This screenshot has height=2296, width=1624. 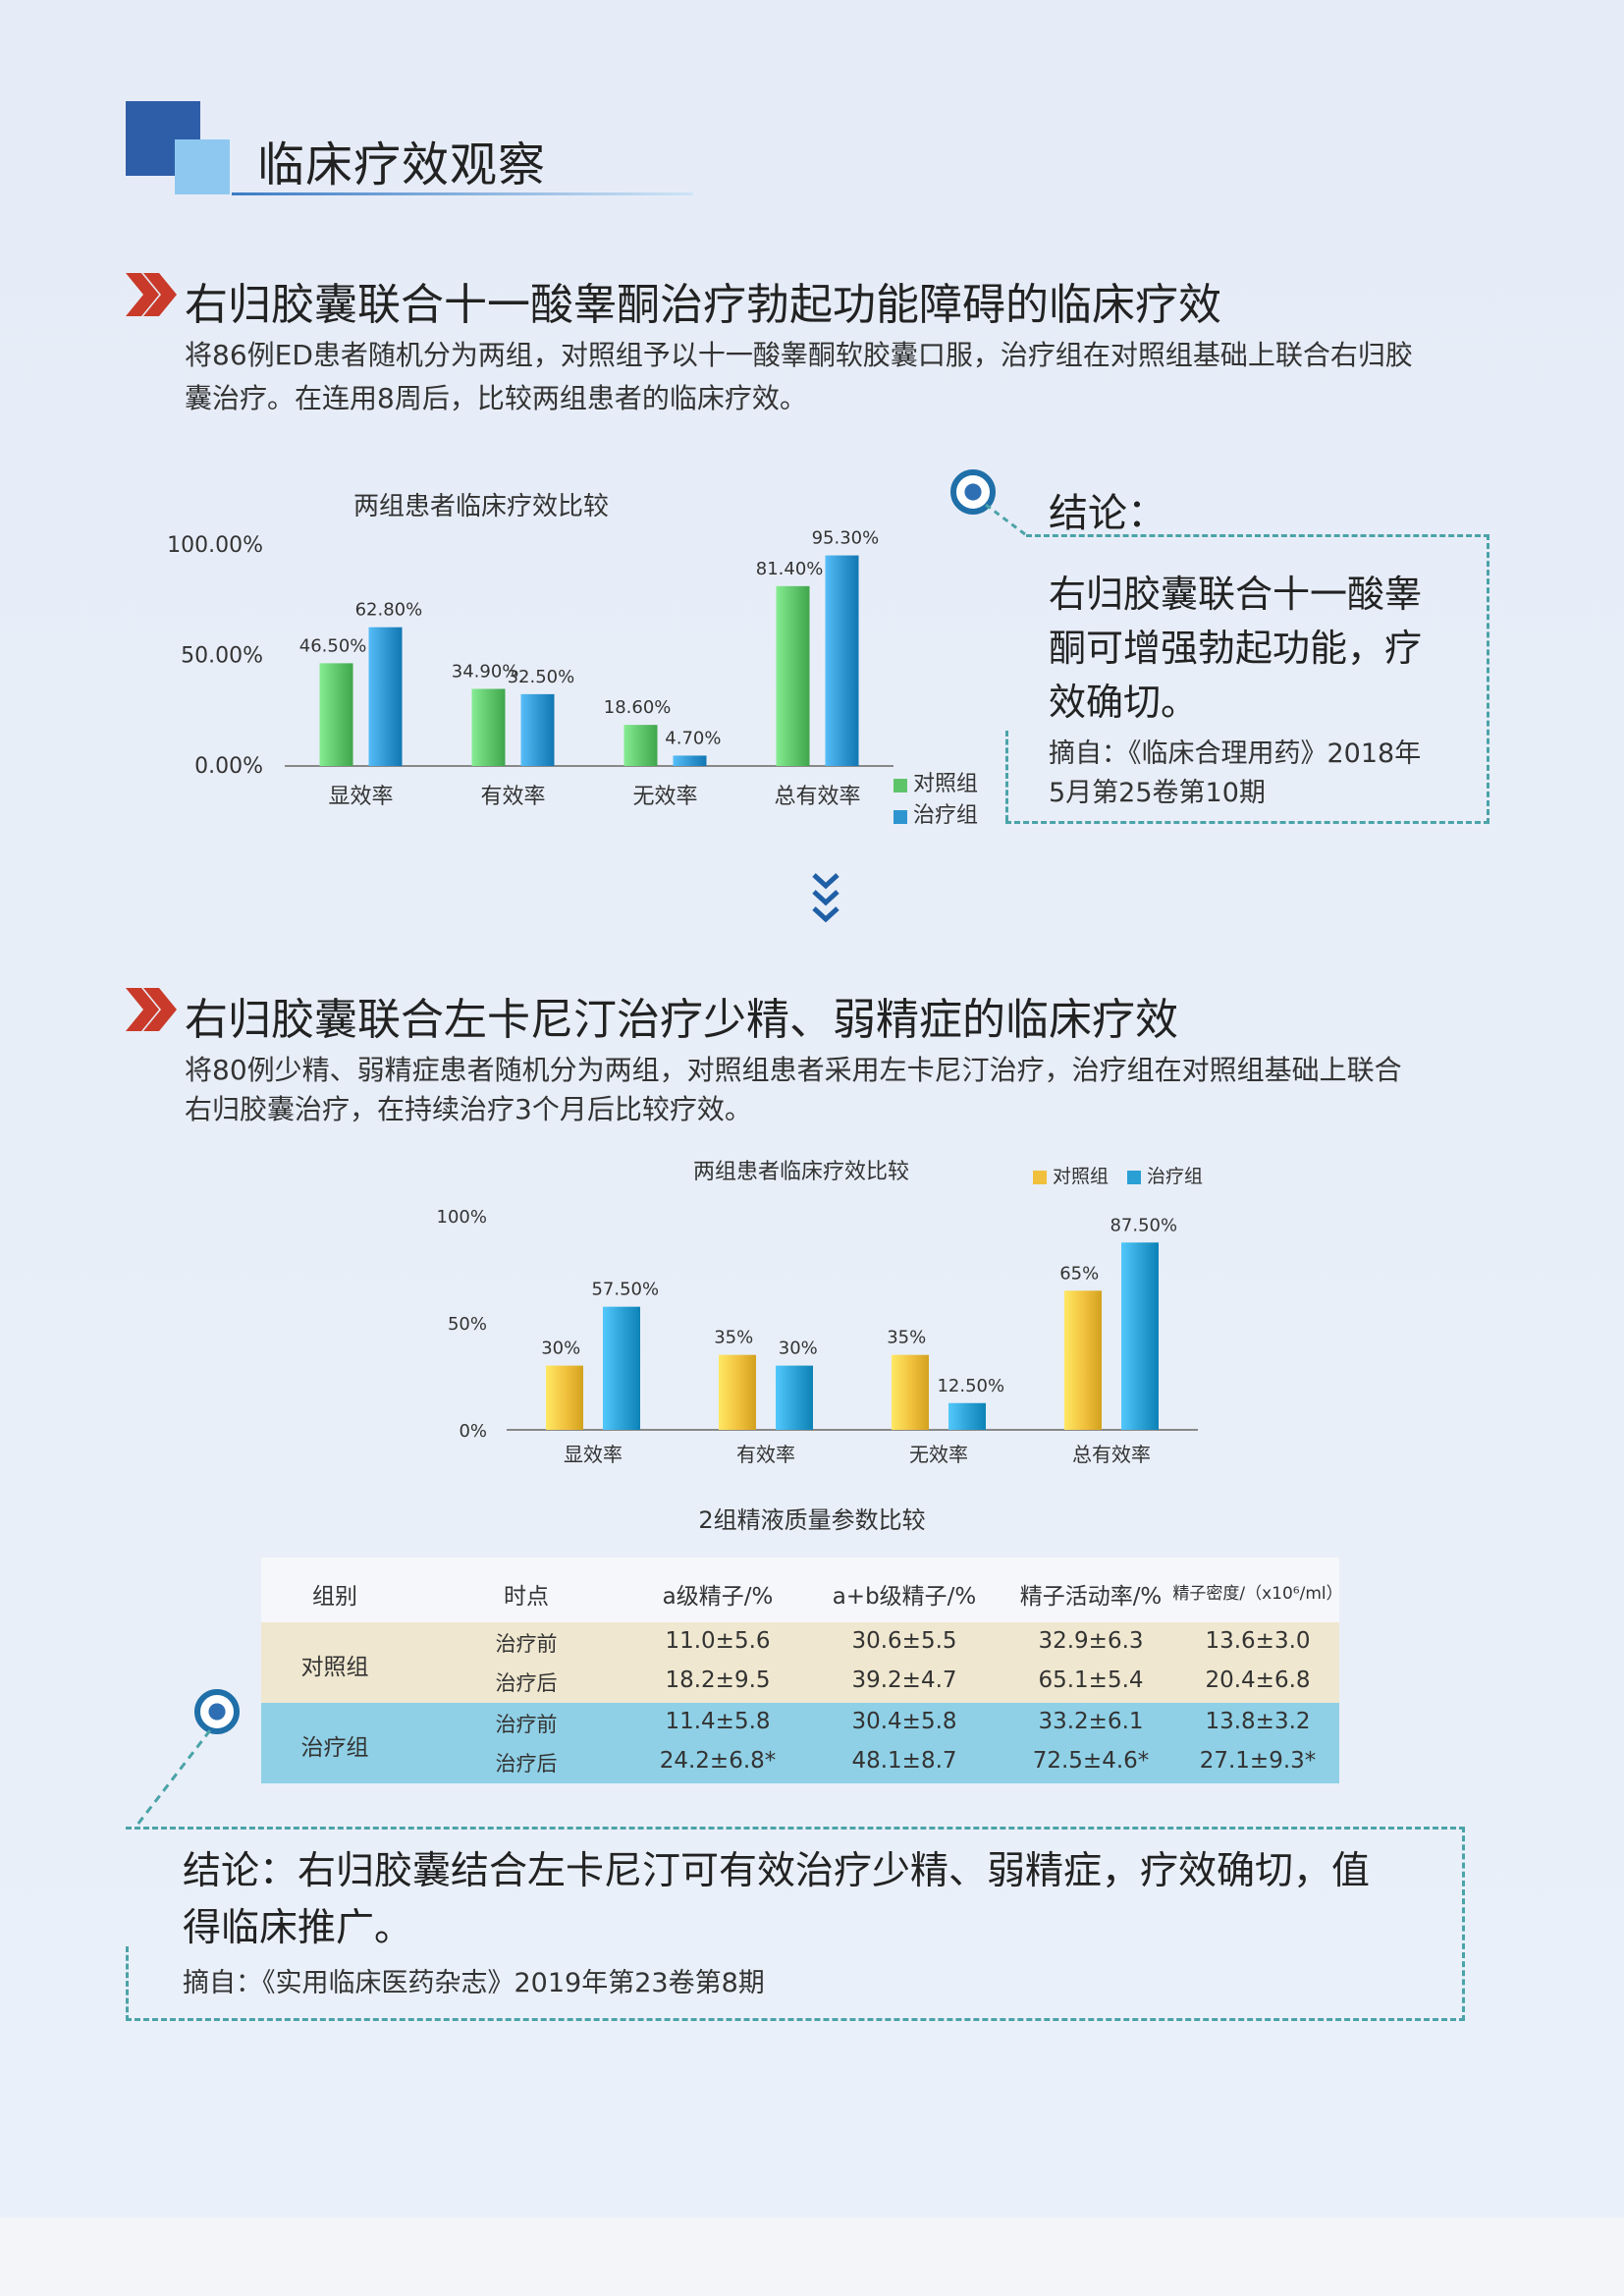 I want to click on conclusion1-heading: 结论：, so click(x=1107, y=513).